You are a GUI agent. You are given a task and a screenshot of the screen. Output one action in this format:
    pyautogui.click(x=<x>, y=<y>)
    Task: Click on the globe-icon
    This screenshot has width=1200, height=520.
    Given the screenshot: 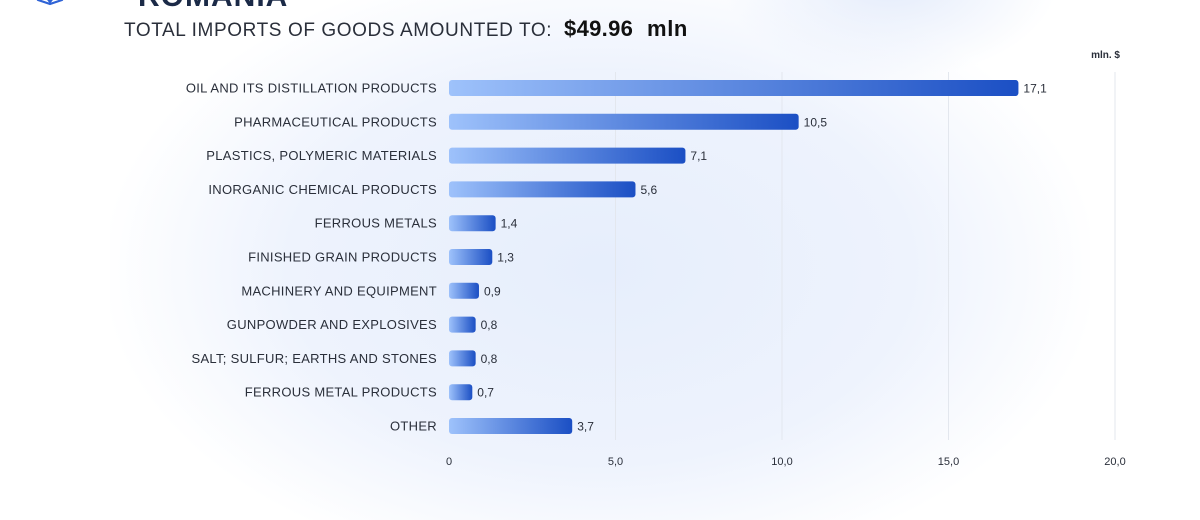 What is the action you would take?
    pyautogui.click(x=50, y=3)
    